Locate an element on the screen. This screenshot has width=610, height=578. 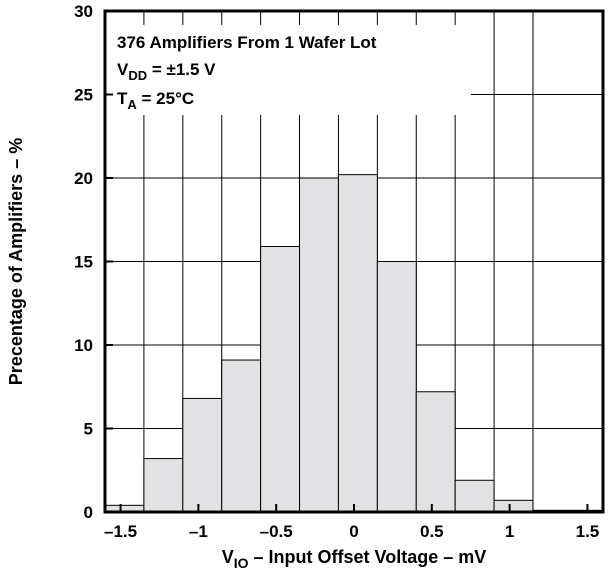
x-tick-label: 0 is located at coordinates (353, 531).